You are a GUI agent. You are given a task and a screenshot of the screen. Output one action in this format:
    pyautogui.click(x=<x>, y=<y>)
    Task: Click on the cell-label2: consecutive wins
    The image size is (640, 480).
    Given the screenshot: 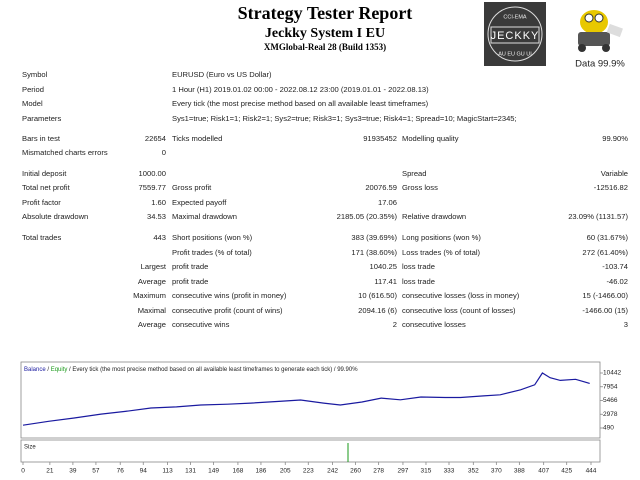 What is the action you would take?
    pyautogui.click(x=201, y=324)
    